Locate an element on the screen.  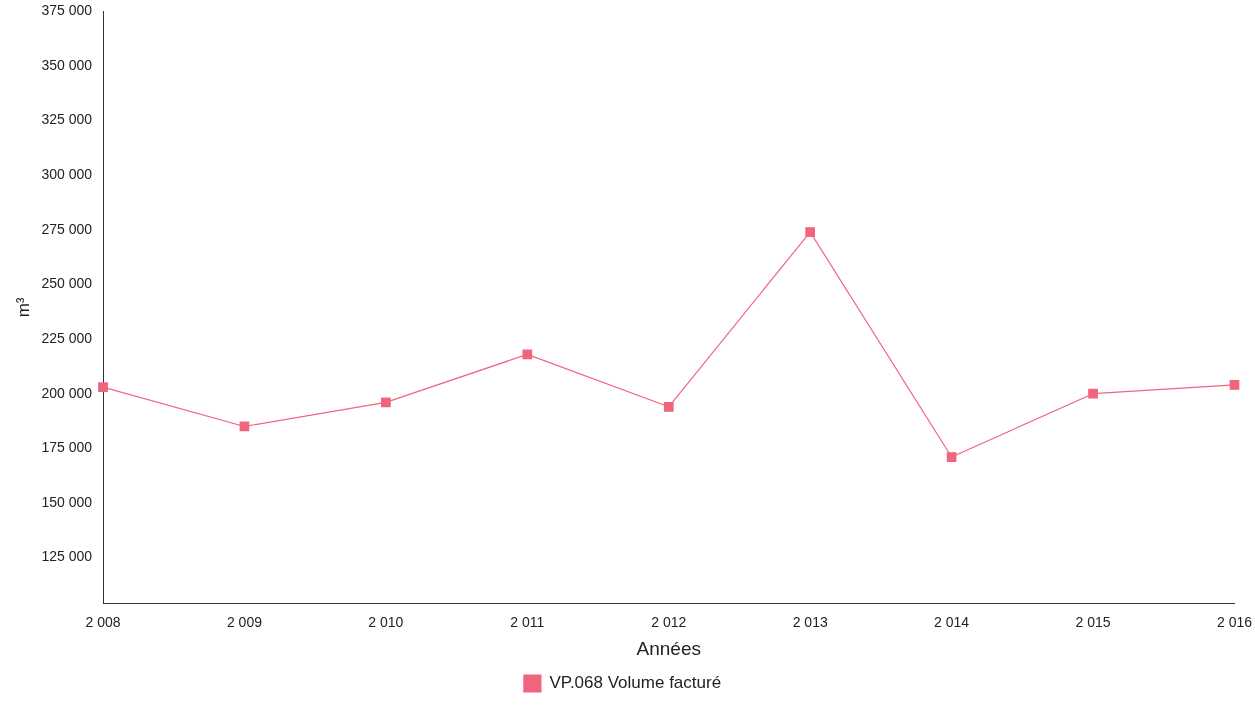
y-tick-label: 225 000 is located at coordinates (67, 337).